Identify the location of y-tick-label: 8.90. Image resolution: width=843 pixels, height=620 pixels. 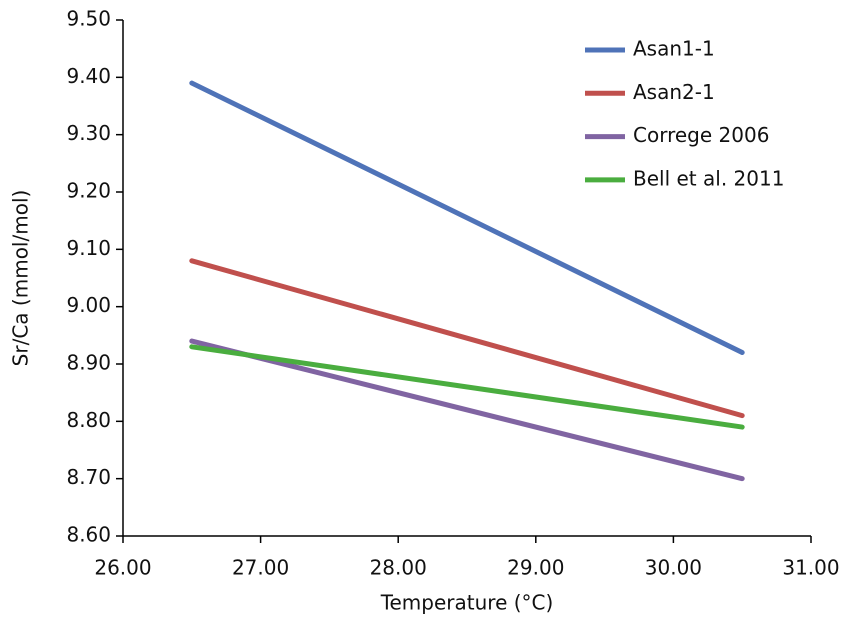
(88, 363).